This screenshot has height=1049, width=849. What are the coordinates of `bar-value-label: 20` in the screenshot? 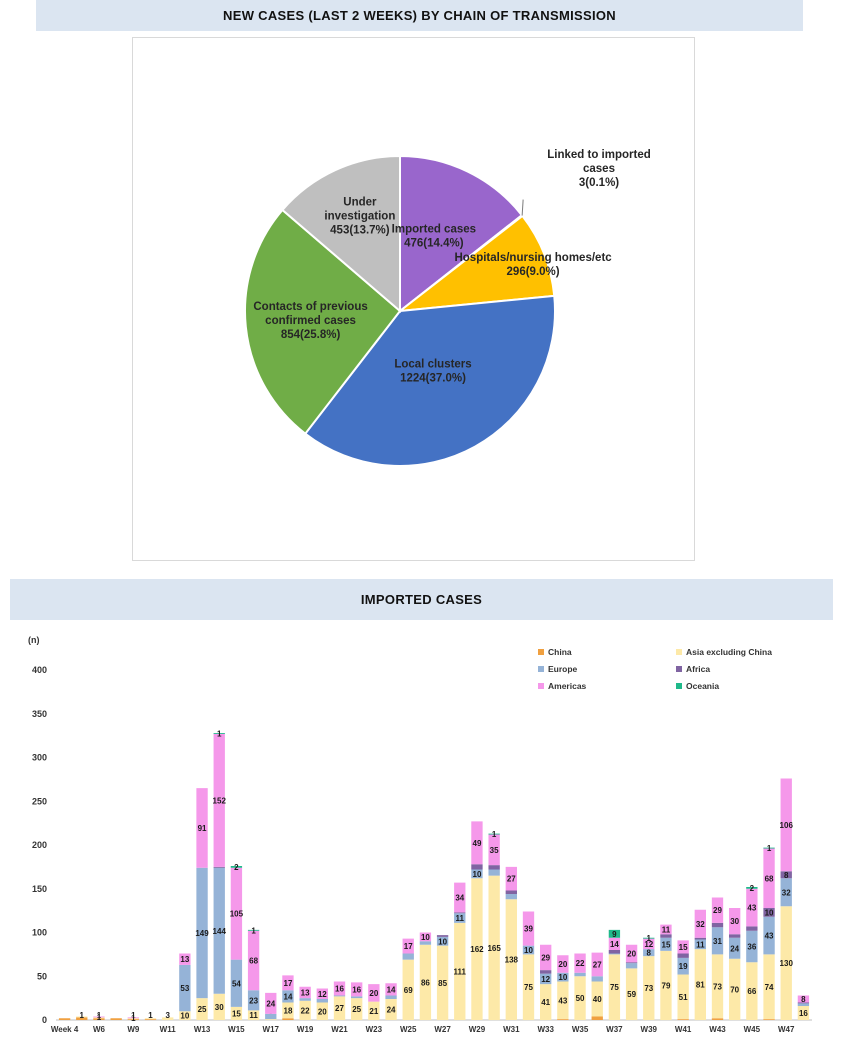 It's located at (631, 954).